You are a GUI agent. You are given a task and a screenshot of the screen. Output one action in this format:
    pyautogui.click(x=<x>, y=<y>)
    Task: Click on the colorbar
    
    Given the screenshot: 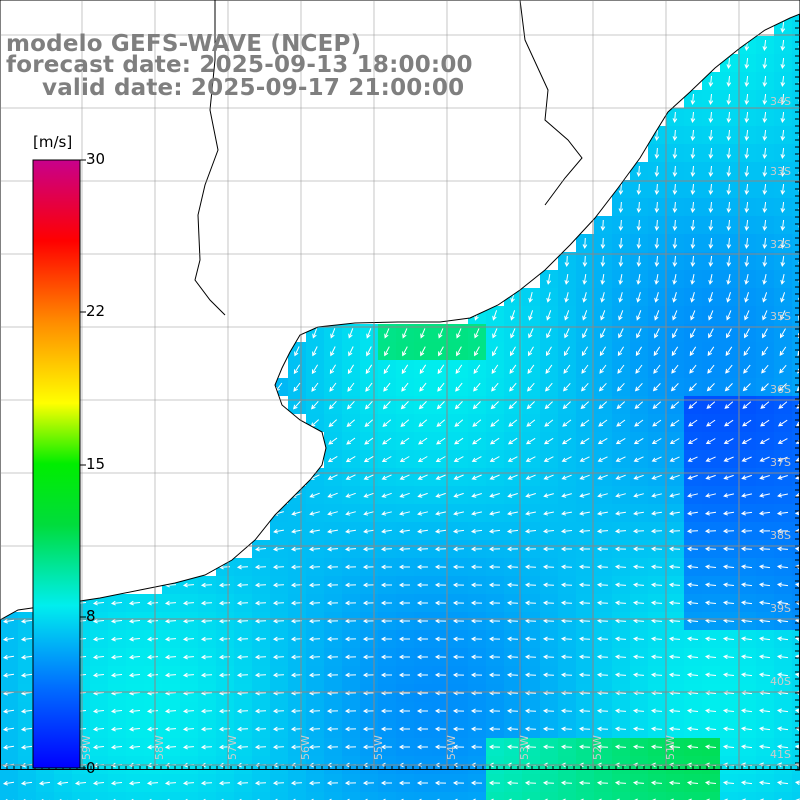 What is the action you would take?
    pyautogui.click(x=59, y=464)
    